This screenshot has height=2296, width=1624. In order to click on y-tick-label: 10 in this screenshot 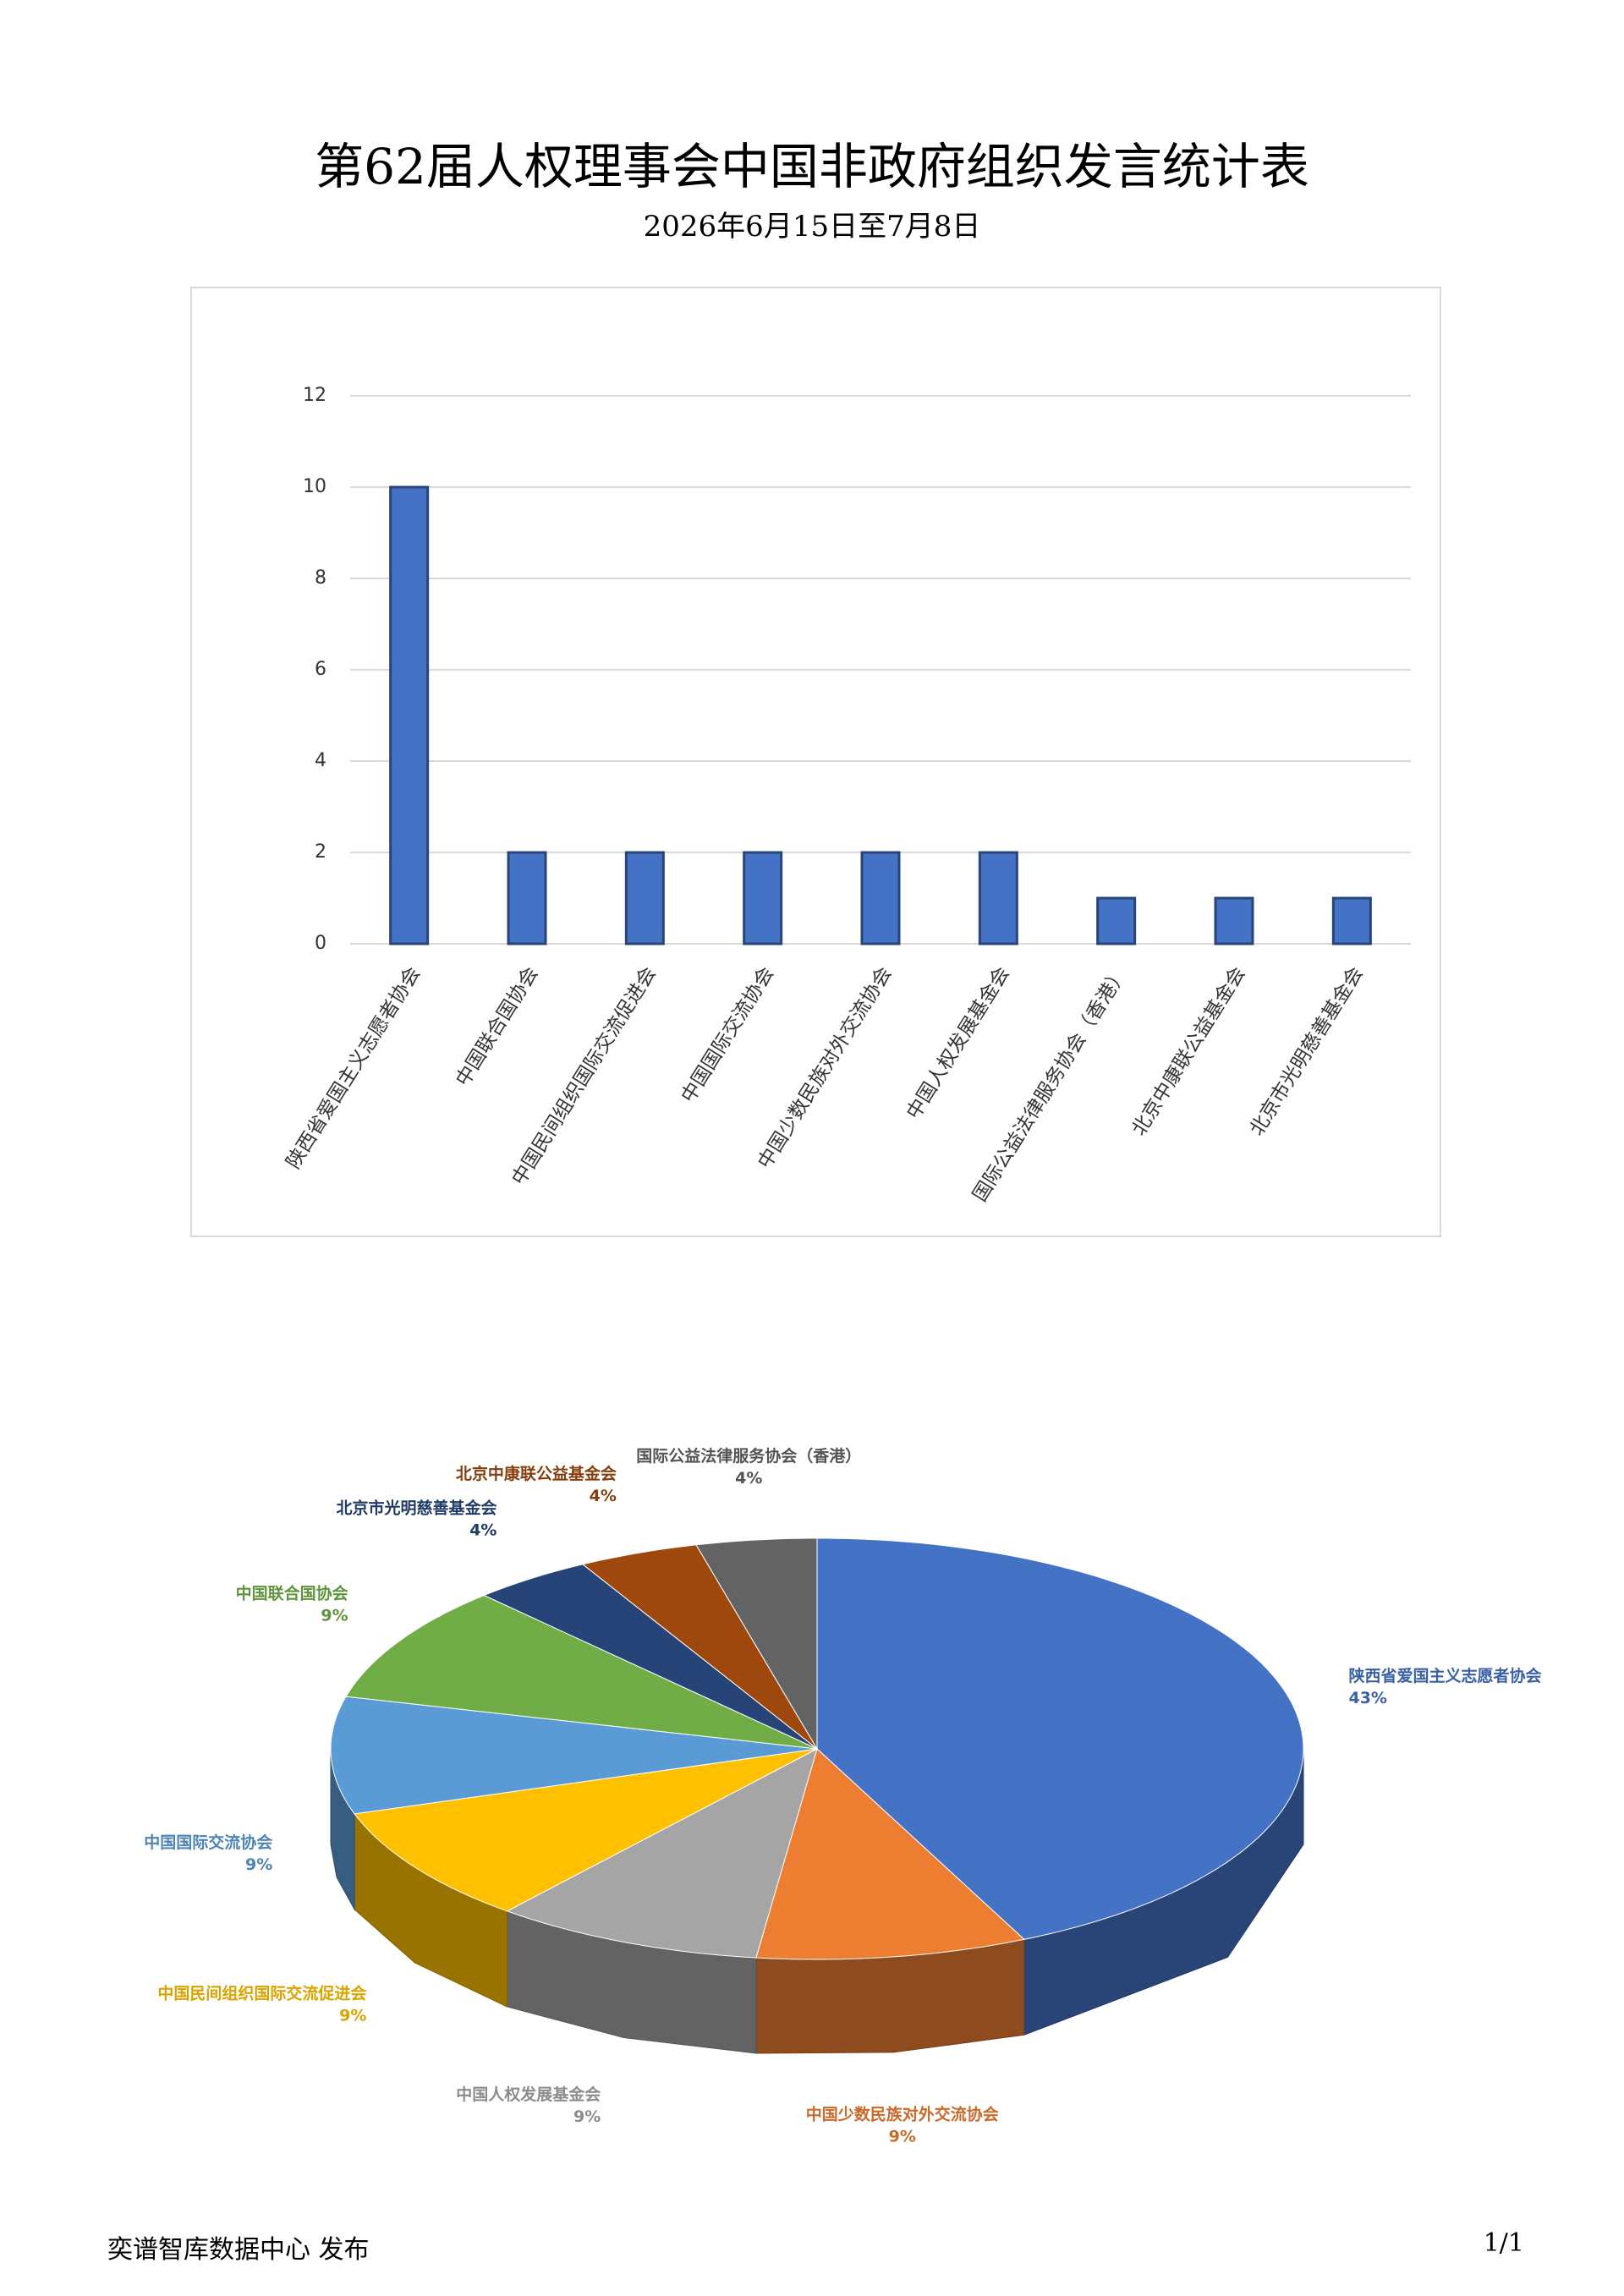, I will do `click(314, 486)`.